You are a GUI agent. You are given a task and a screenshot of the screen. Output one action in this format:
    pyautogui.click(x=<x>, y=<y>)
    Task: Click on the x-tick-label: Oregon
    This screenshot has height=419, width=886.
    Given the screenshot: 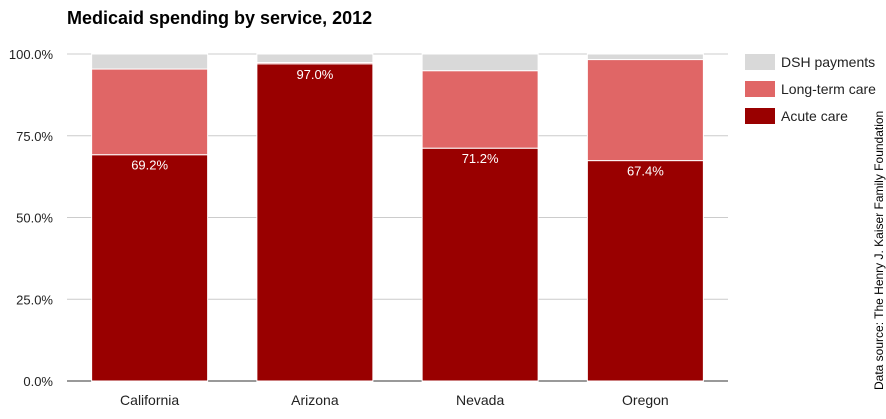 What is the action you would take?
    pyautogui.click(x=645, y=400)
    